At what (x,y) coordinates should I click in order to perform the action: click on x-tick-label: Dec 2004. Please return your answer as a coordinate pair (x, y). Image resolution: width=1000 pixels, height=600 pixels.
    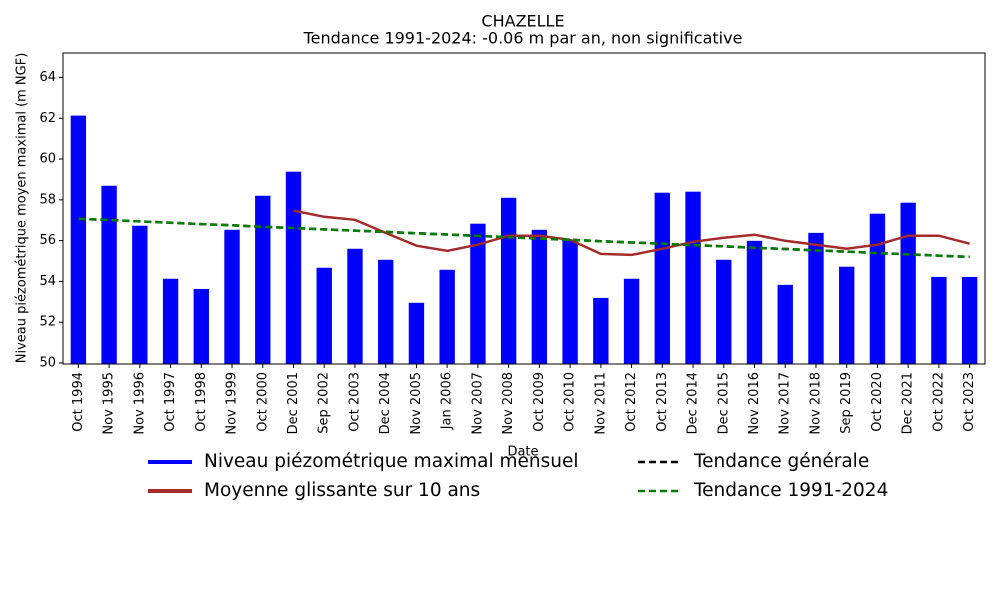
    Looking at the image, I should click on (385, 403).